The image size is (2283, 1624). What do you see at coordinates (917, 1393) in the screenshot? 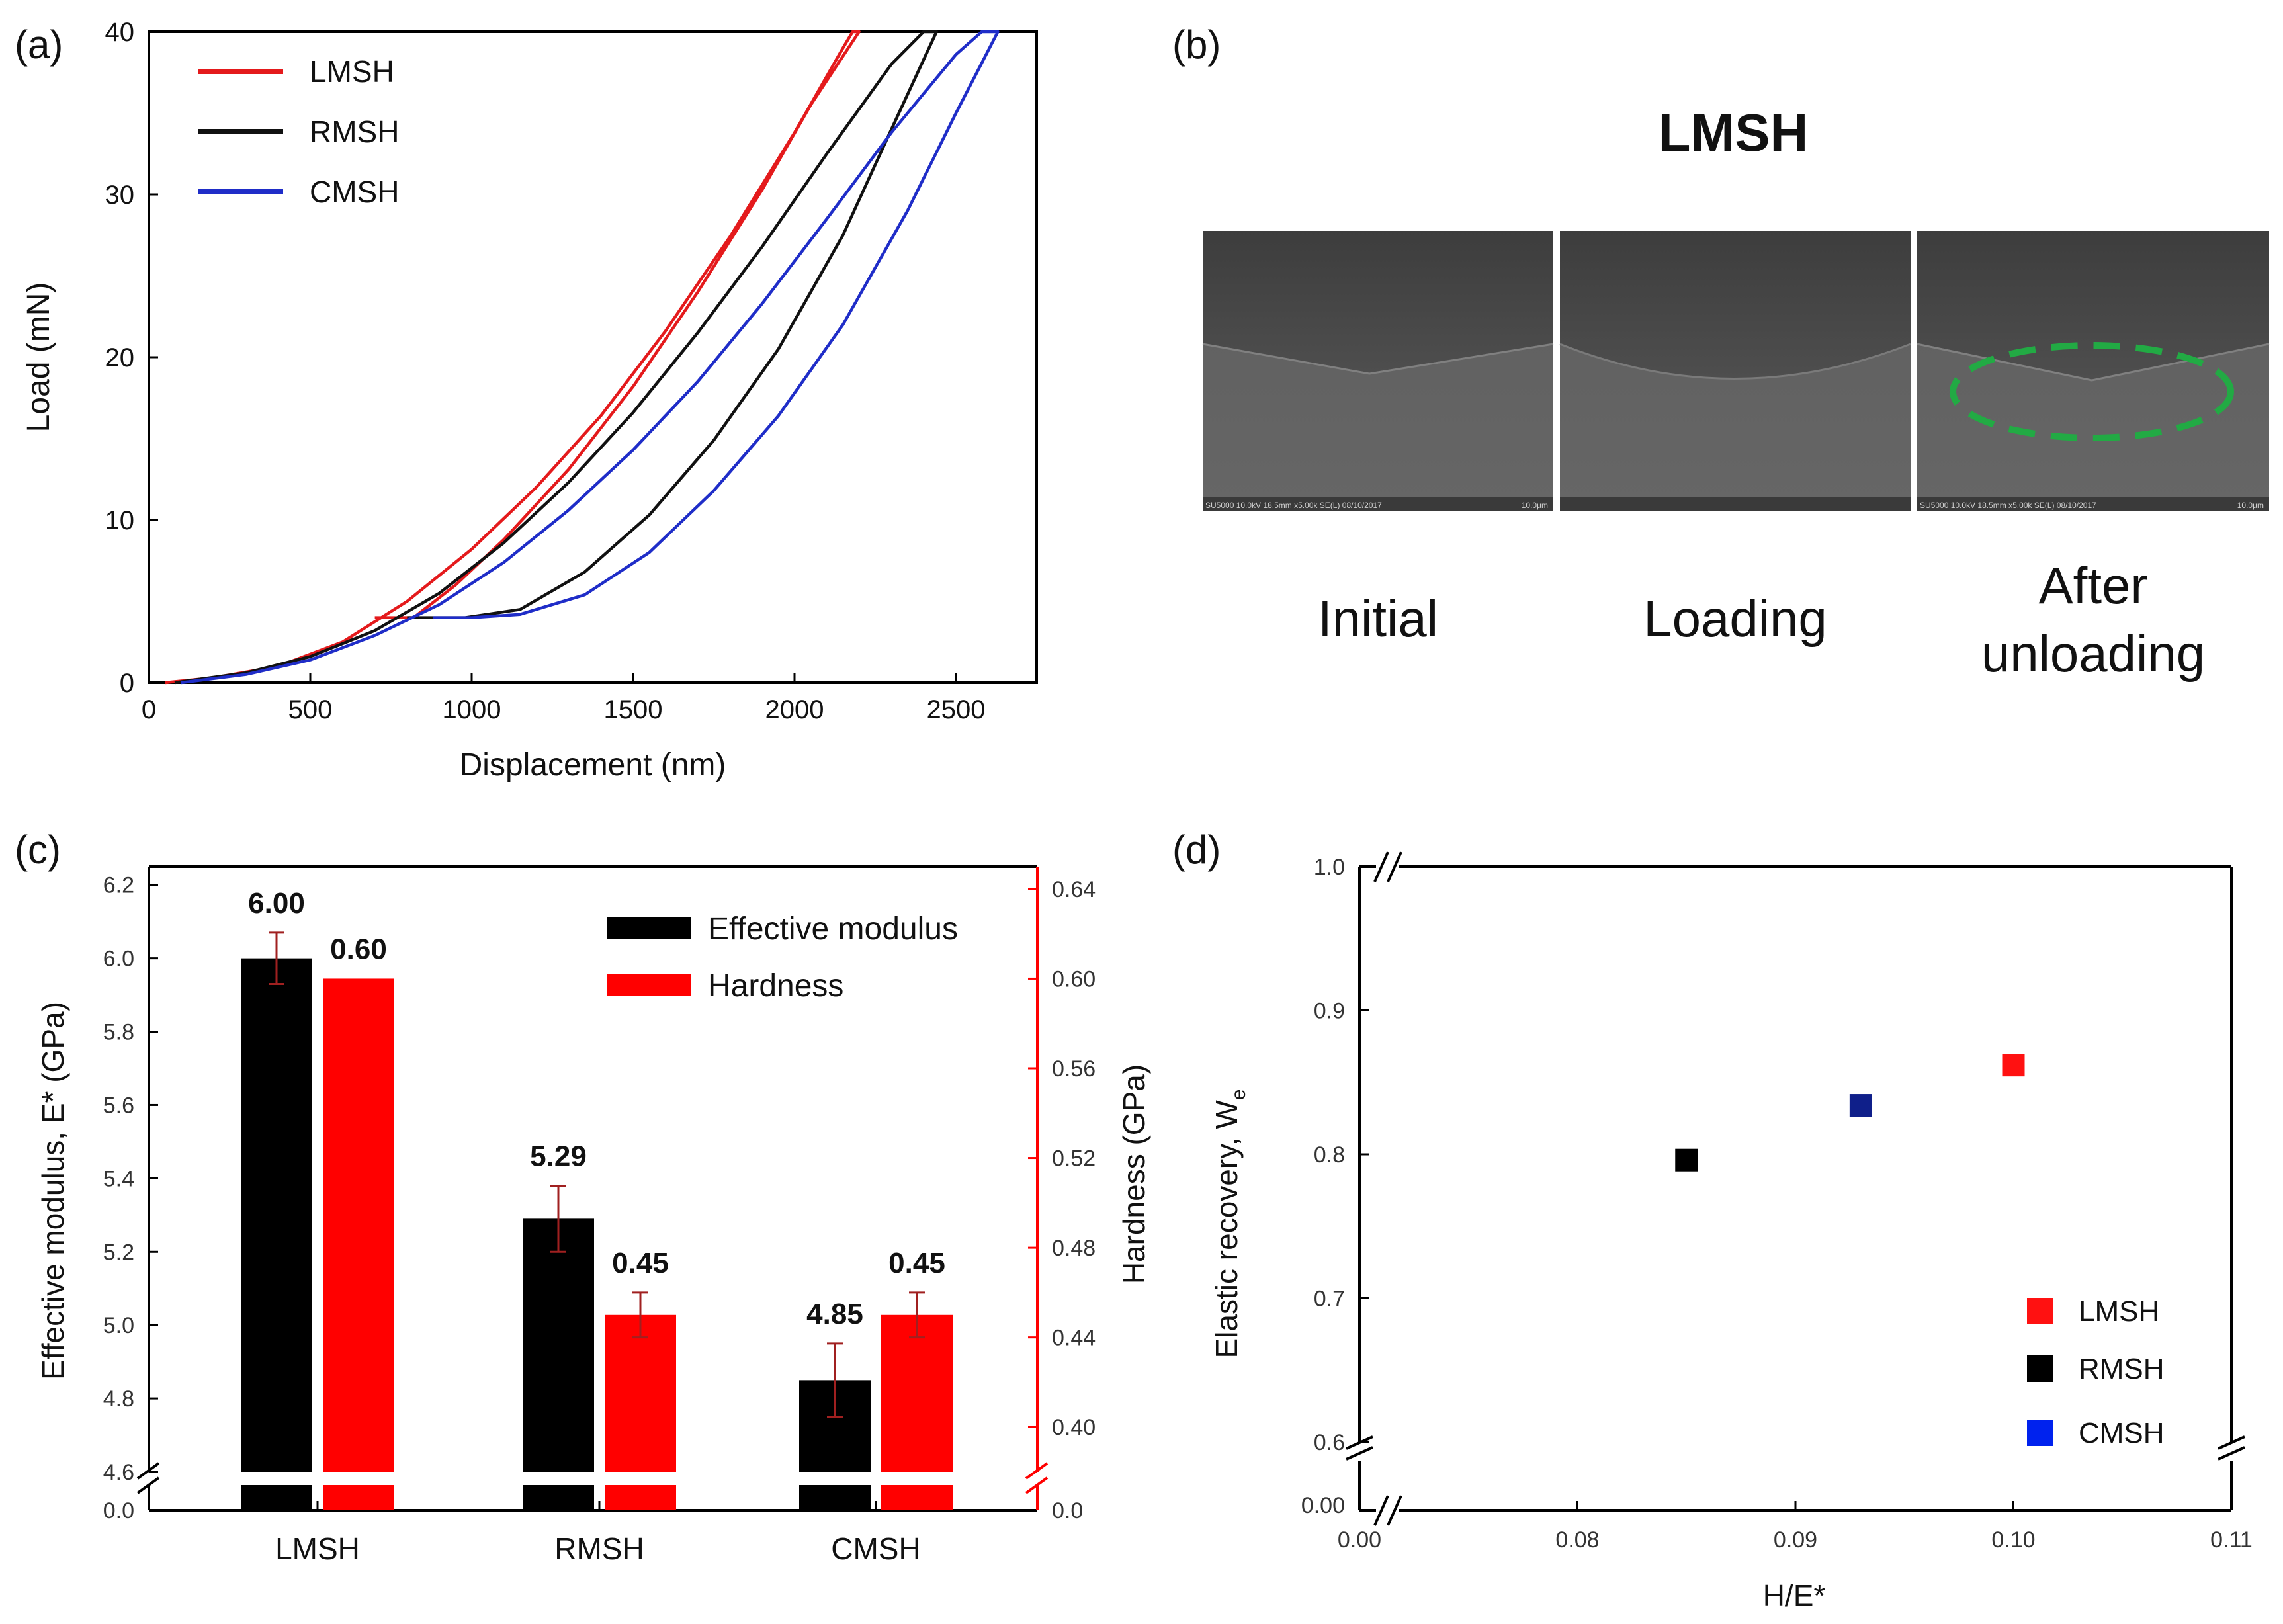
I see `bar-hardness-cmsh` at bounding box center [917, 1393].